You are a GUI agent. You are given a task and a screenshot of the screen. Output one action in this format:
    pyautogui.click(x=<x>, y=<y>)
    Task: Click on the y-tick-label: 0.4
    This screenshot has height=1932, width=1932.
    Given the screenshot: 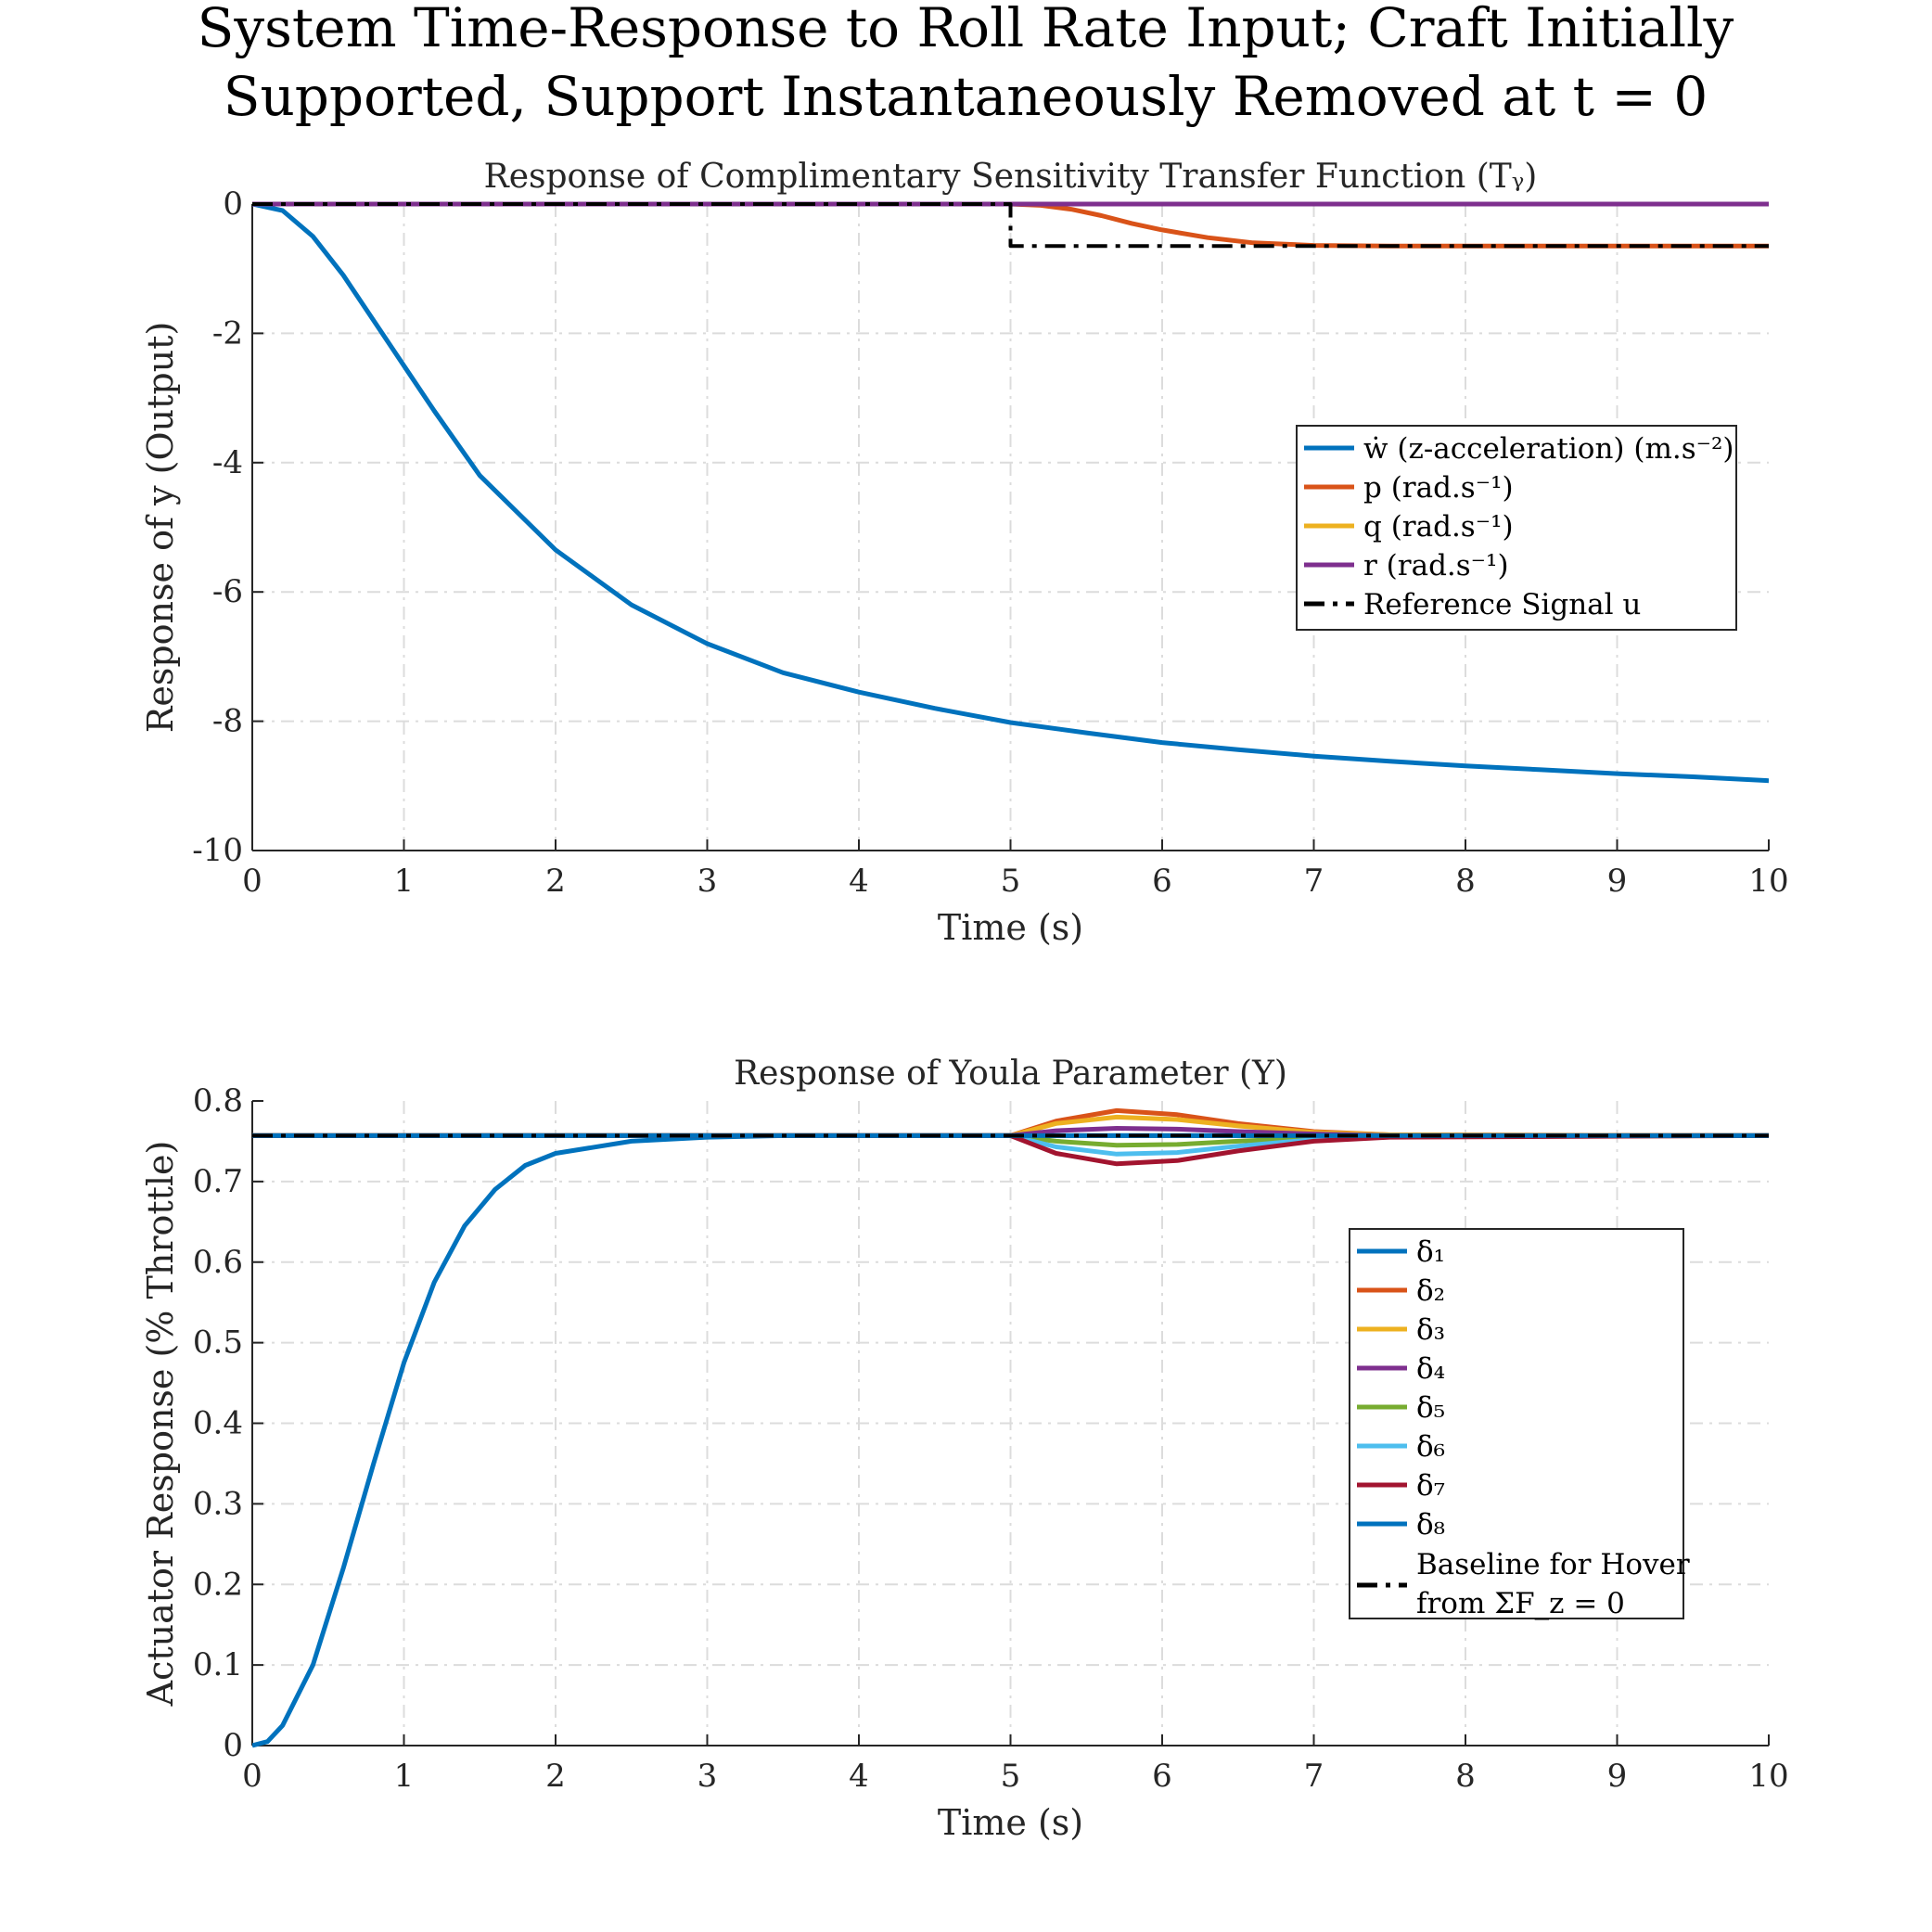 What is the action you would take?
    pyautogui.click(x=218, y=1423)
    